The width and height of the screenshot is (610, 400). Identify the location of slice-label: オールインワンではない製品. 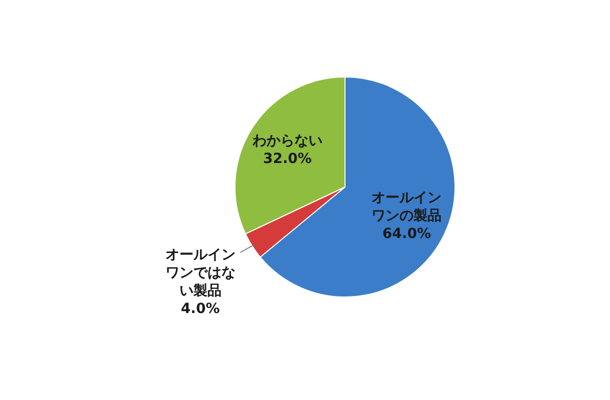
(200, 273).